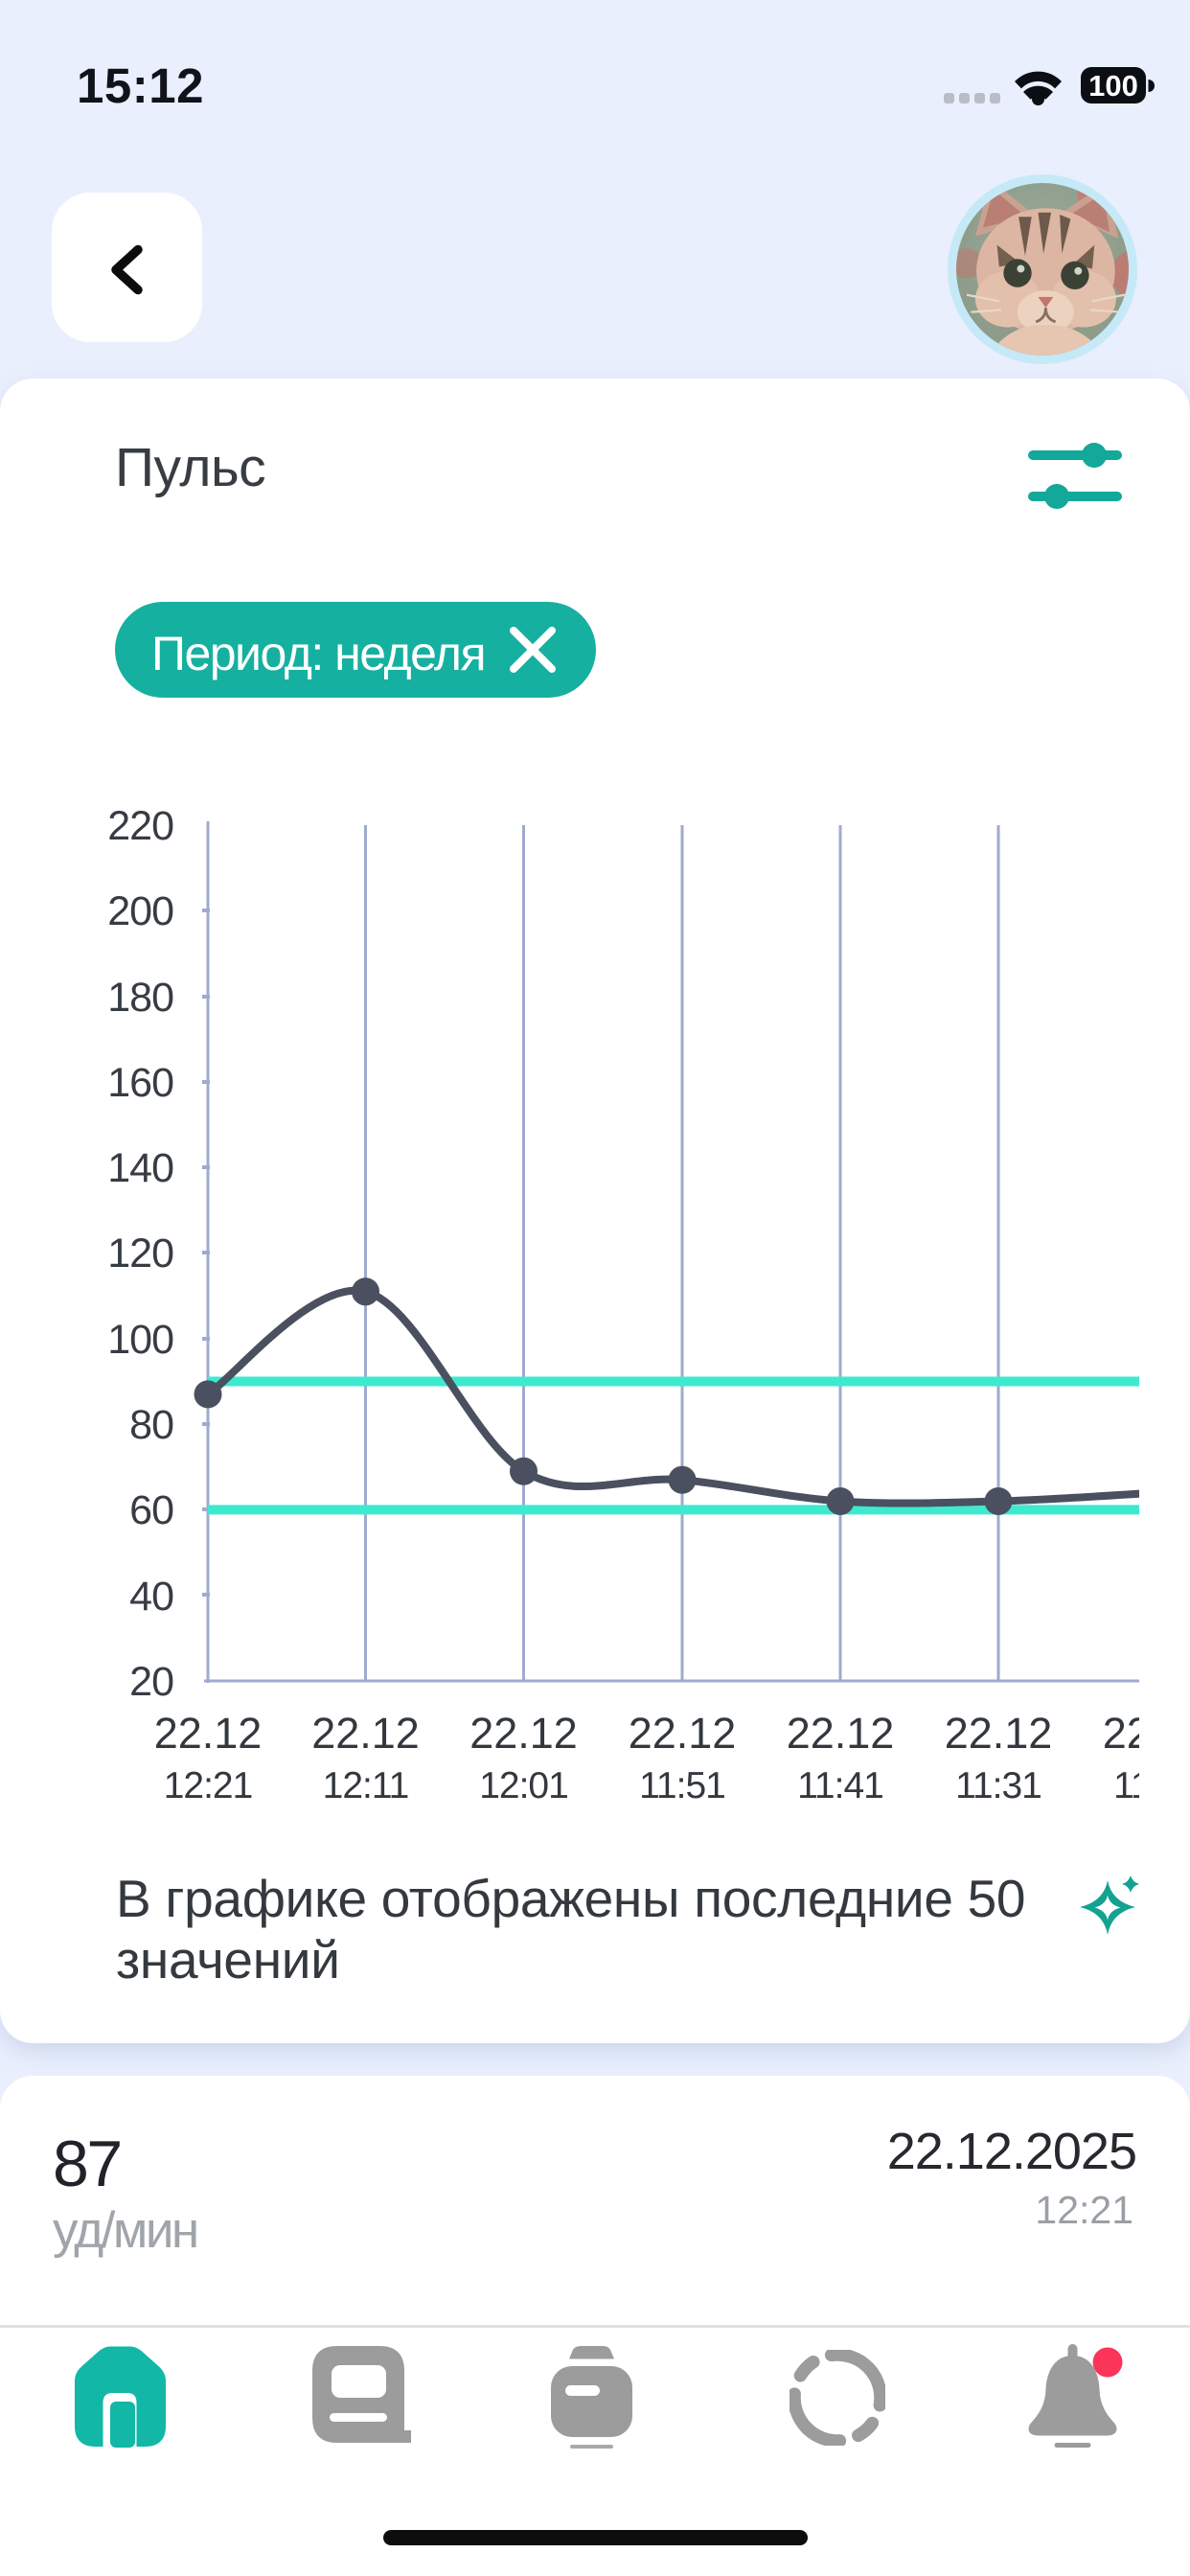 This screenshot has width=1190, height=2576. I want to click on svg-text: 12:11, so click(366, 1786).